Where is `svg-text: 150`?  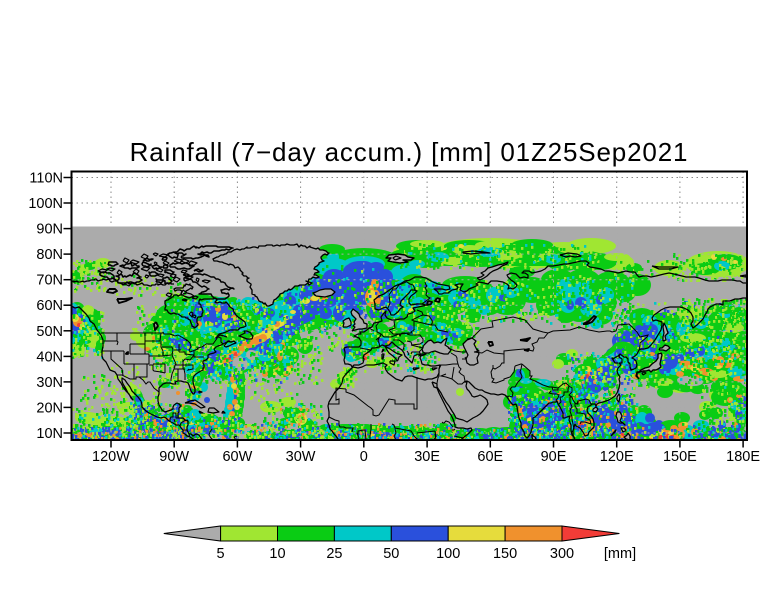 svg-text: 150 is located at coordinates (505, 554).